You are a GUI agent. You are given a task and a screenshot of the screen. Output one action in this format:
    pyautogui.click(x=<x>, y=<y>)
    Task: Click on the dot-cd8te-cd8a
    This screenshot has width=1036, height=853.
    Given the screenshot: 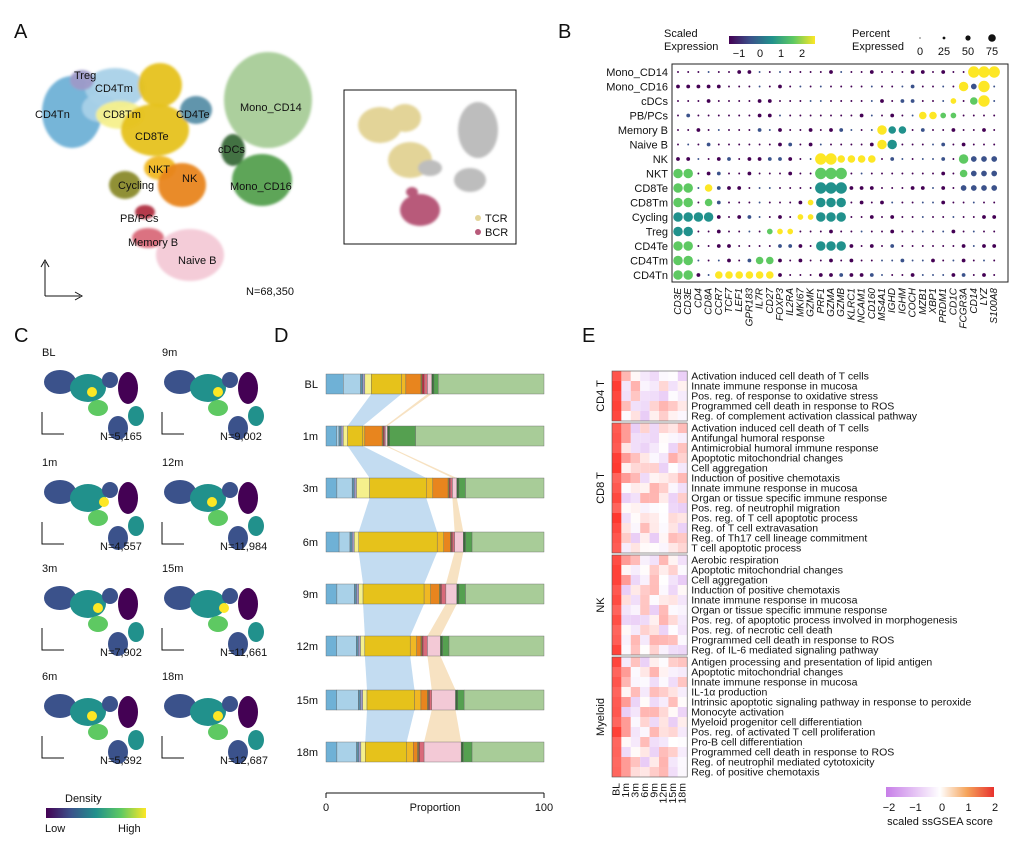 What is the action you would take?
    pyautogui.click(x=708, y=188)
    